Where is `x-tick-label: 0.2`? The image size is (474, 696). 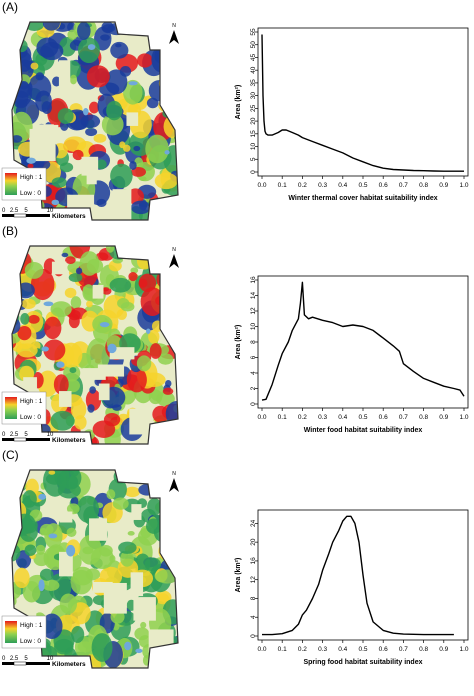 x-tick-label: 0.2 is located at coordinates (302, 185).